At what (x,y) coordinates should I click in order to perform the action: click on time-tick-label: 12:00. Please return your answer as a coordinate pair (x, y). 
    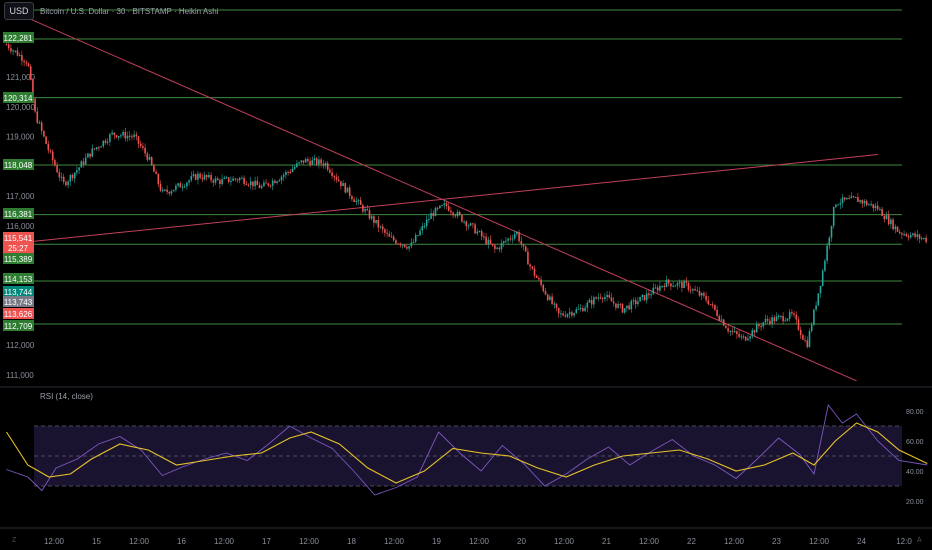
    Looking at the image, I should click on (309, 541).